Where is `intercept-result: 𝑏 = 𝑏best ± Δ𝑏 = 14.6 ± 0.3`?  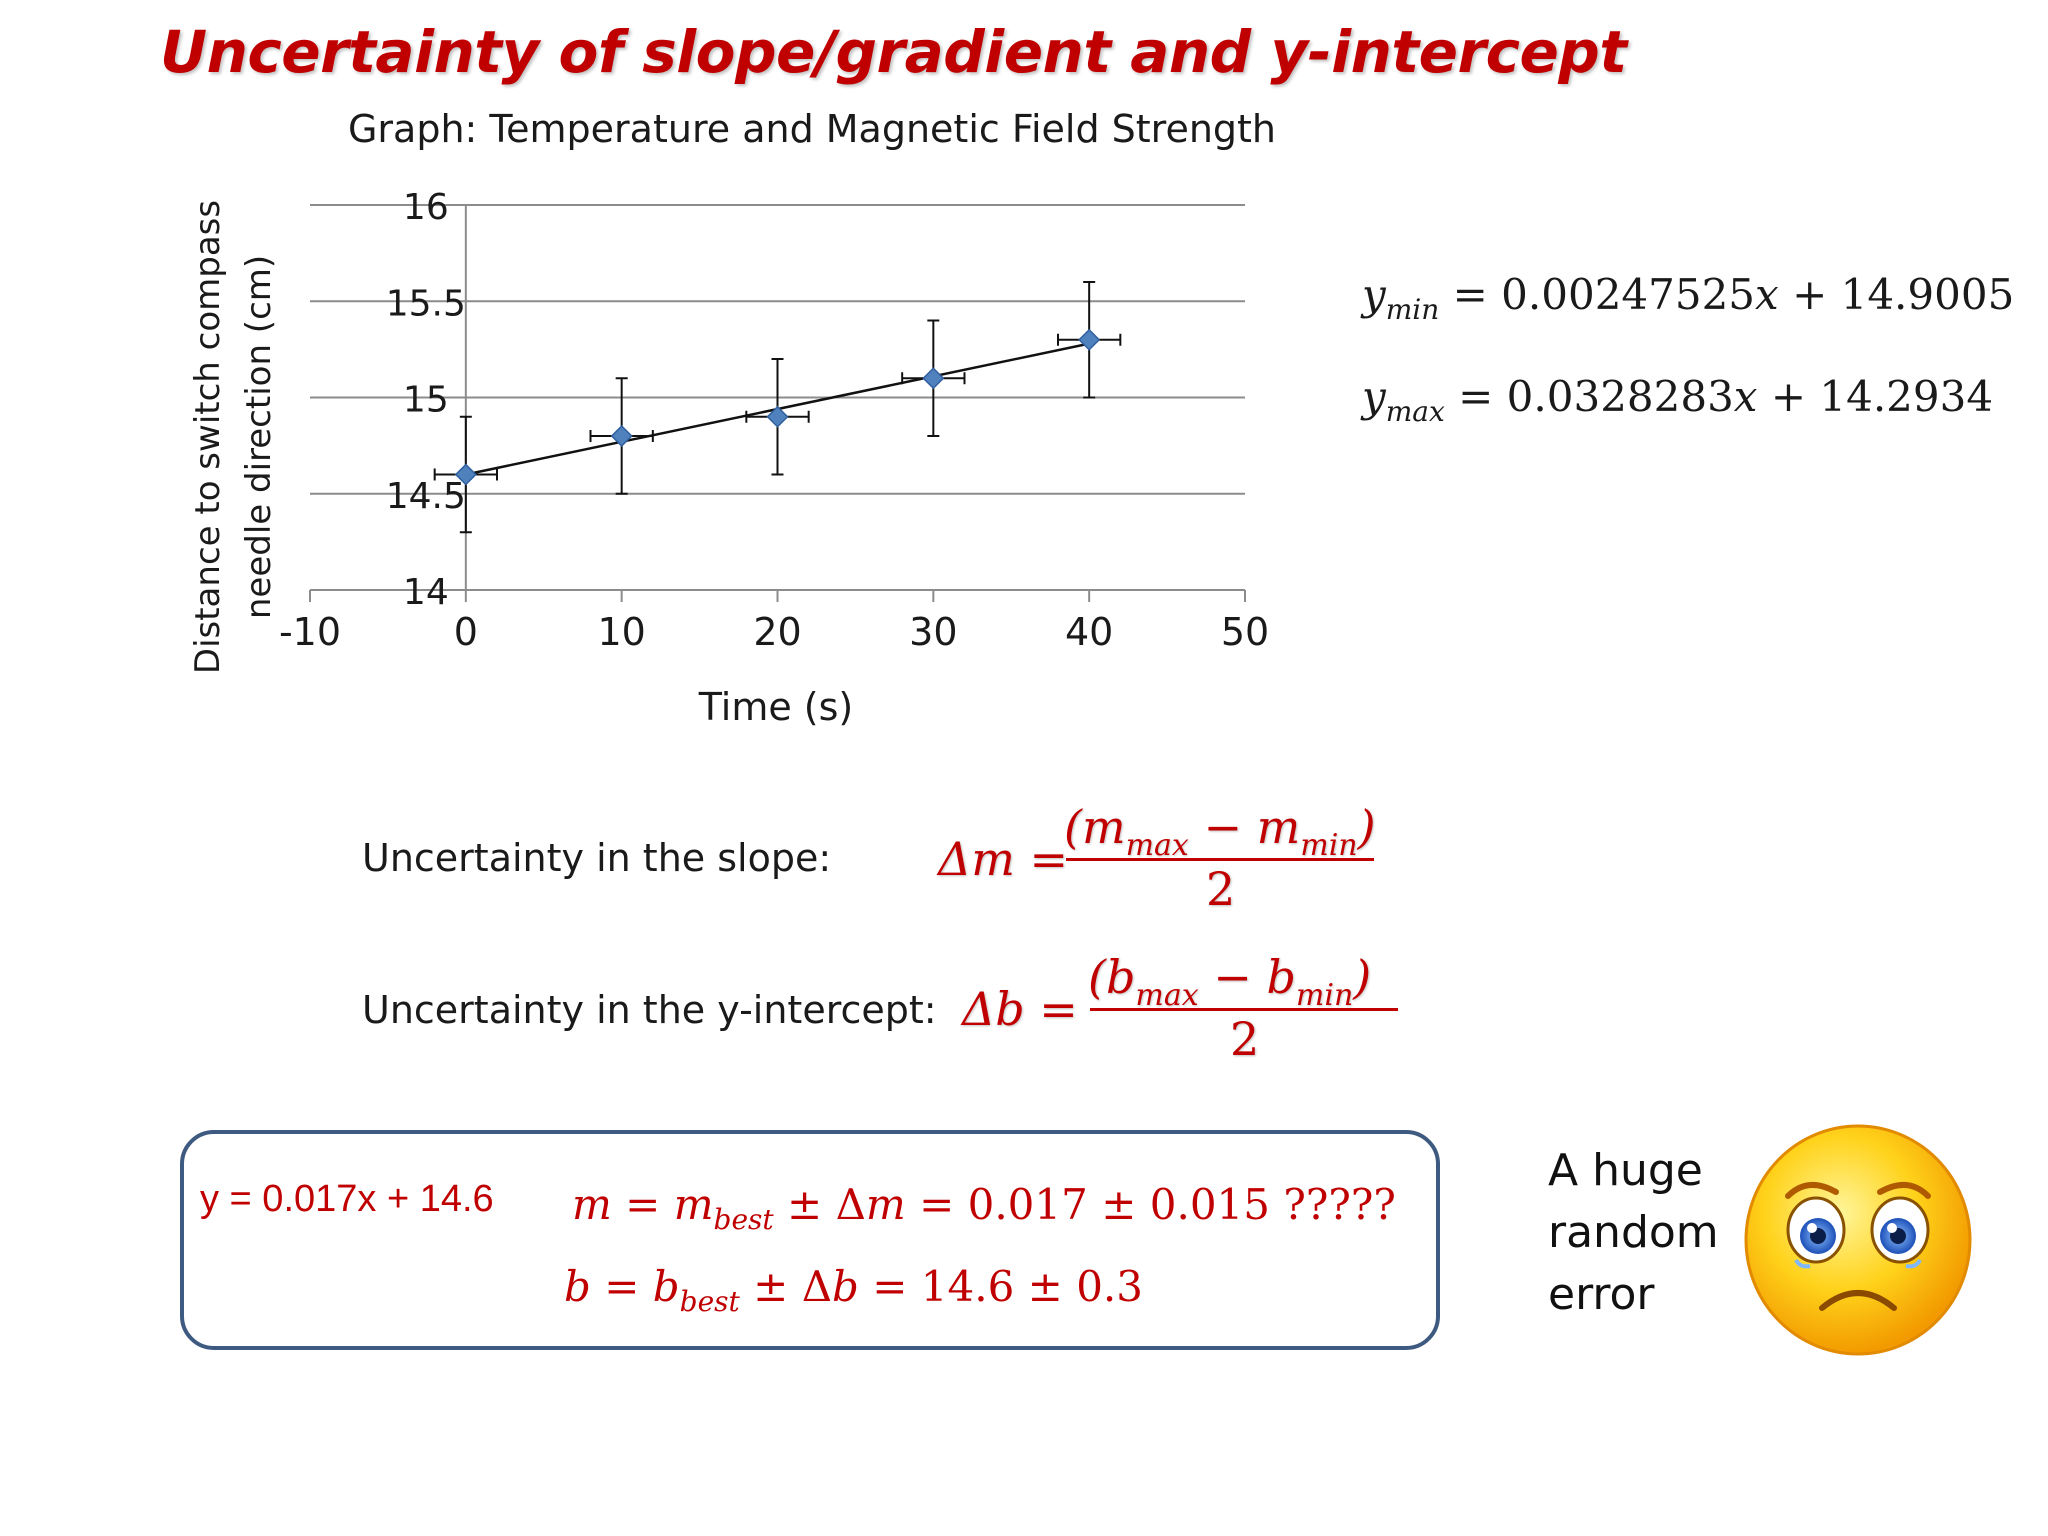
intercept-result: 𝑏 = 𝑏best ± Δ𝑏 = 14.6 ± 0.3 is located at coordinates (854, 1290).